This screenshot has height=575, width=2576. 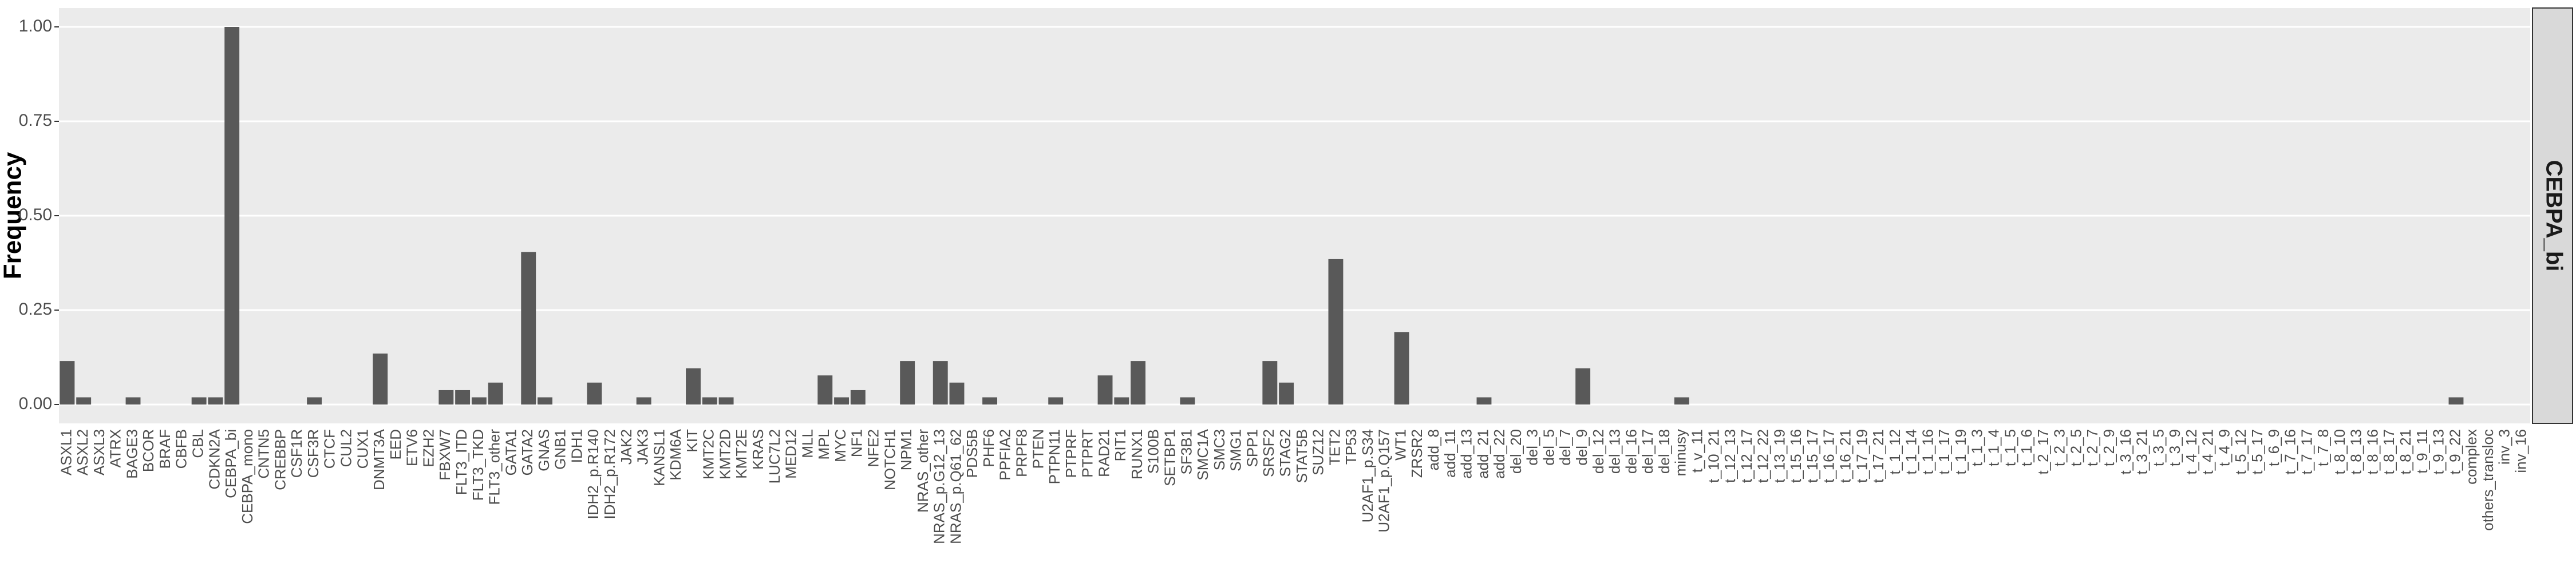 What do you see at coordinates (2257, 452) in the screenshot?
I see `x-tick-label: t_5_17` at bounding box center [2257, 452].